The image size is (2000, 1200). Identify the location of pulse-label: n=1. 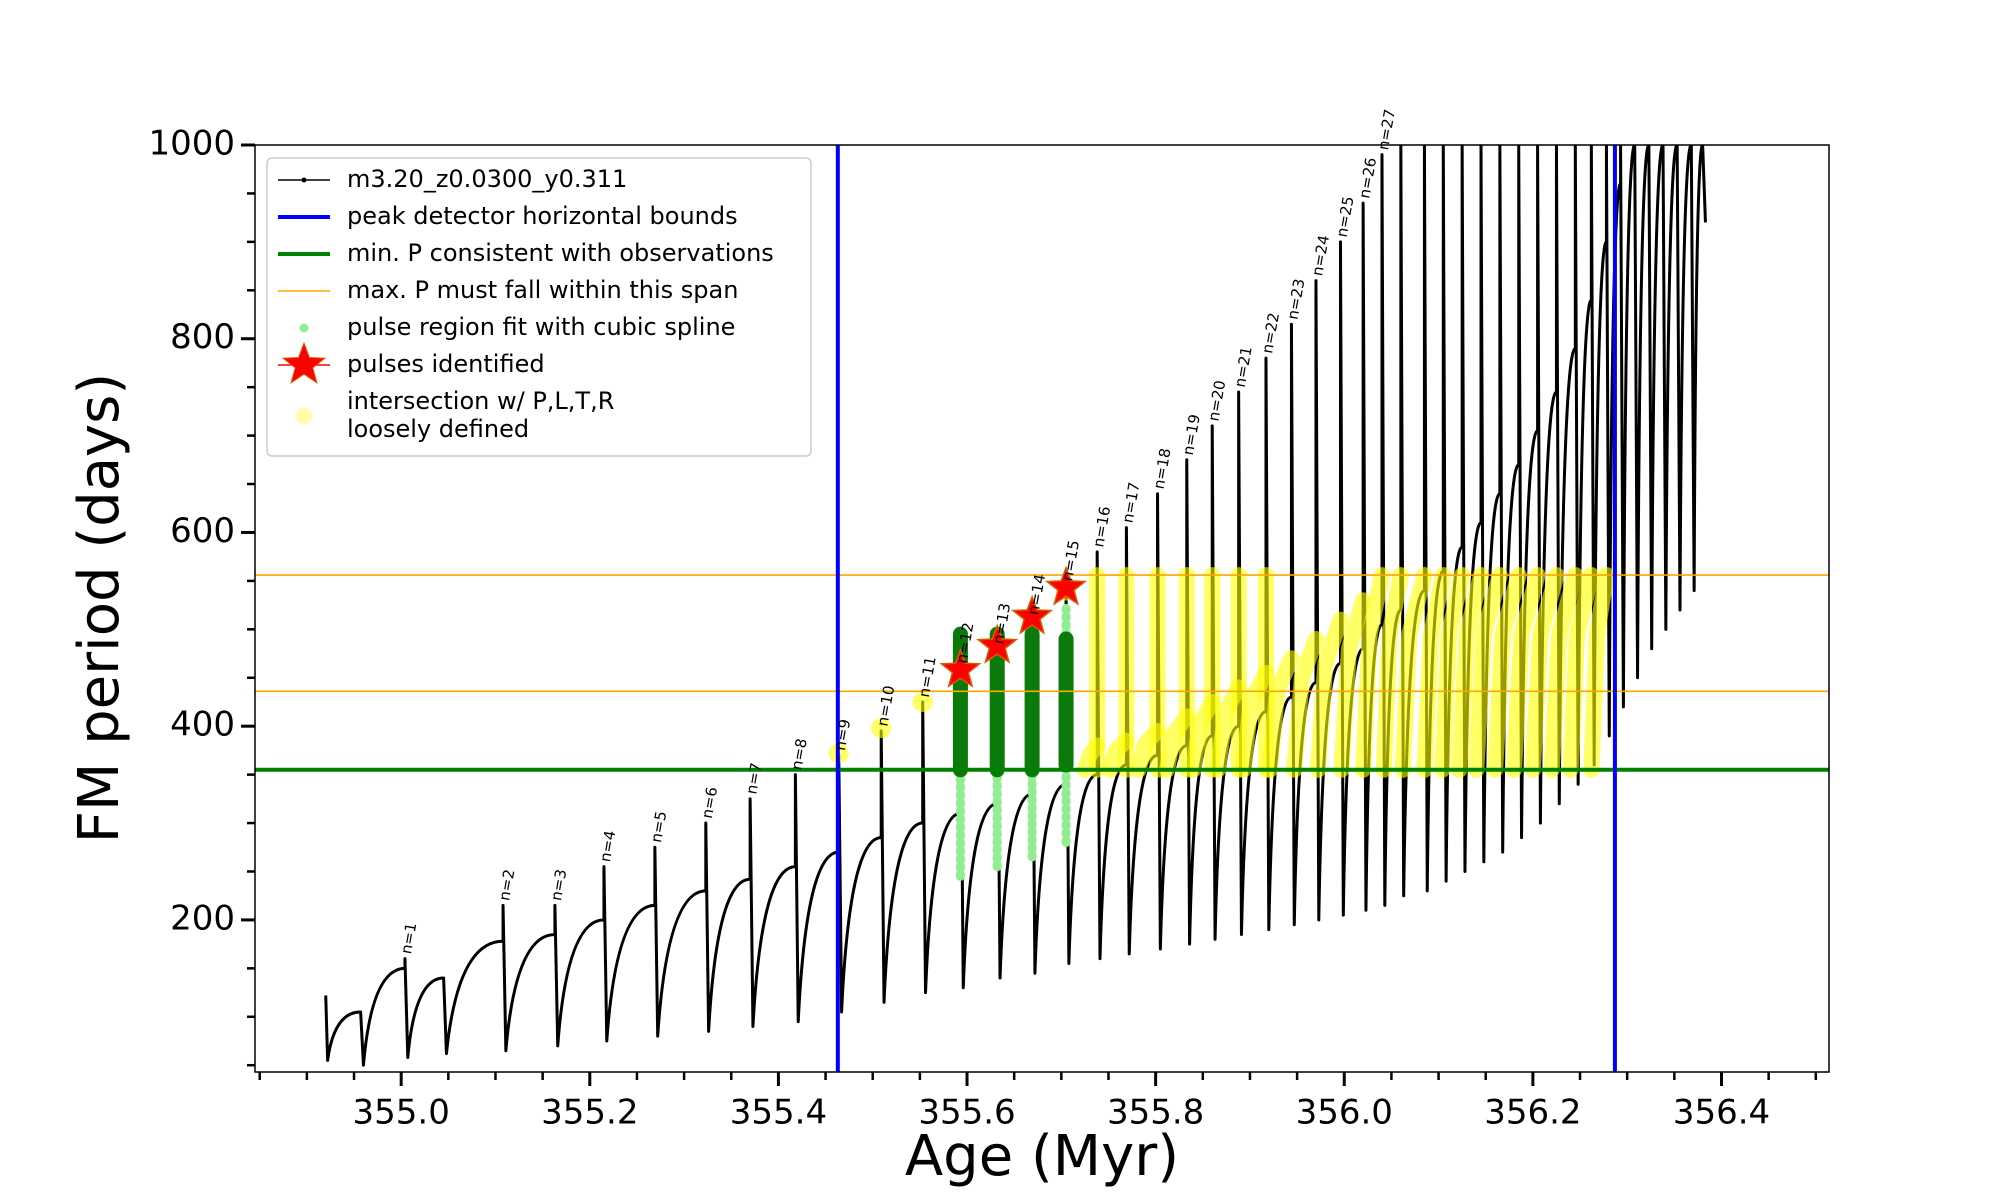
(408, 938).